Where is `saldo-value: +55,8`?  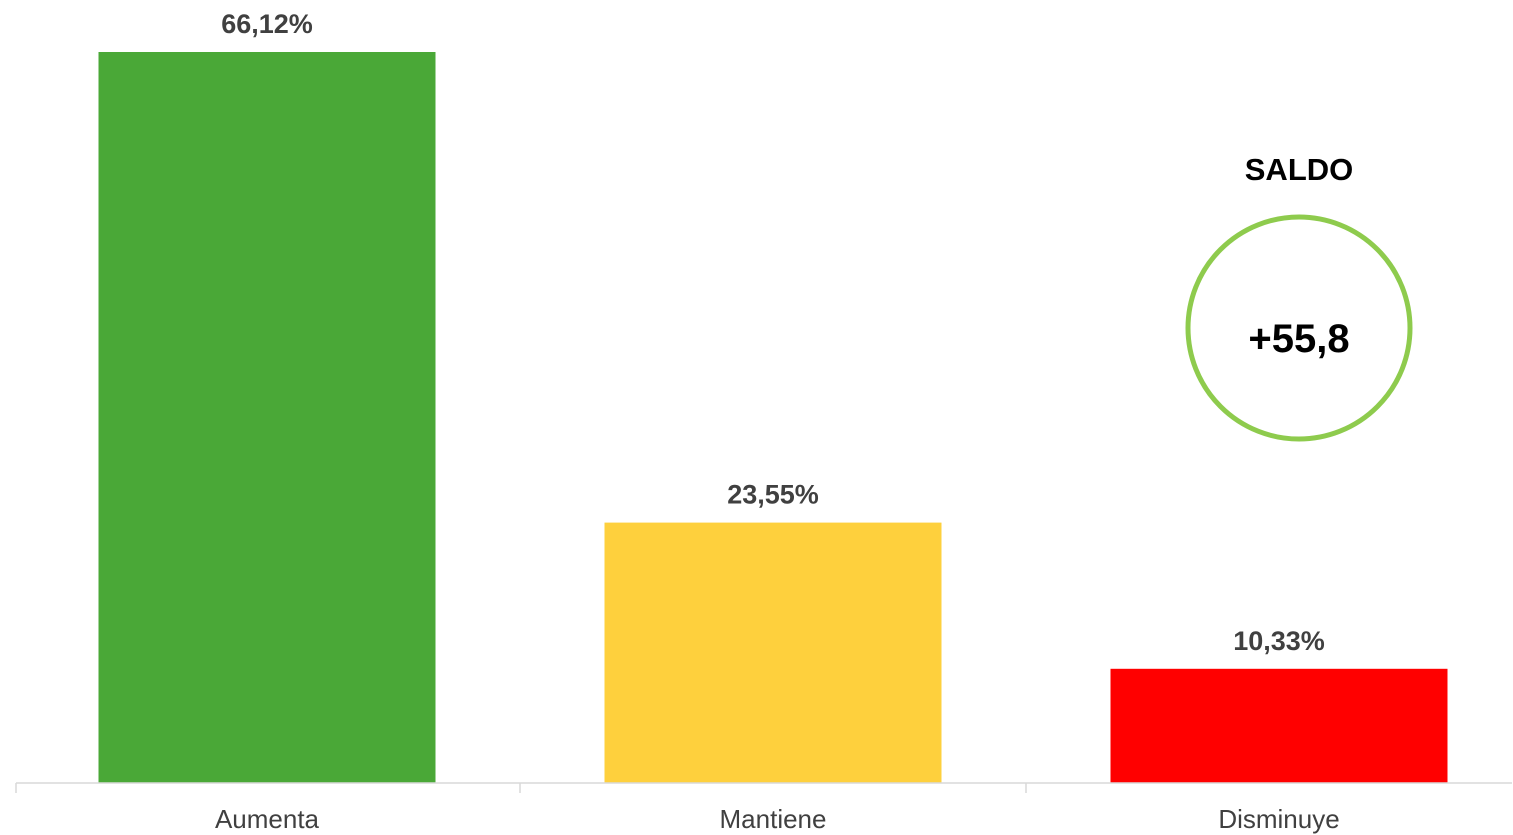
saldo-value: +55,8 is located at coordinates (1298, 339).